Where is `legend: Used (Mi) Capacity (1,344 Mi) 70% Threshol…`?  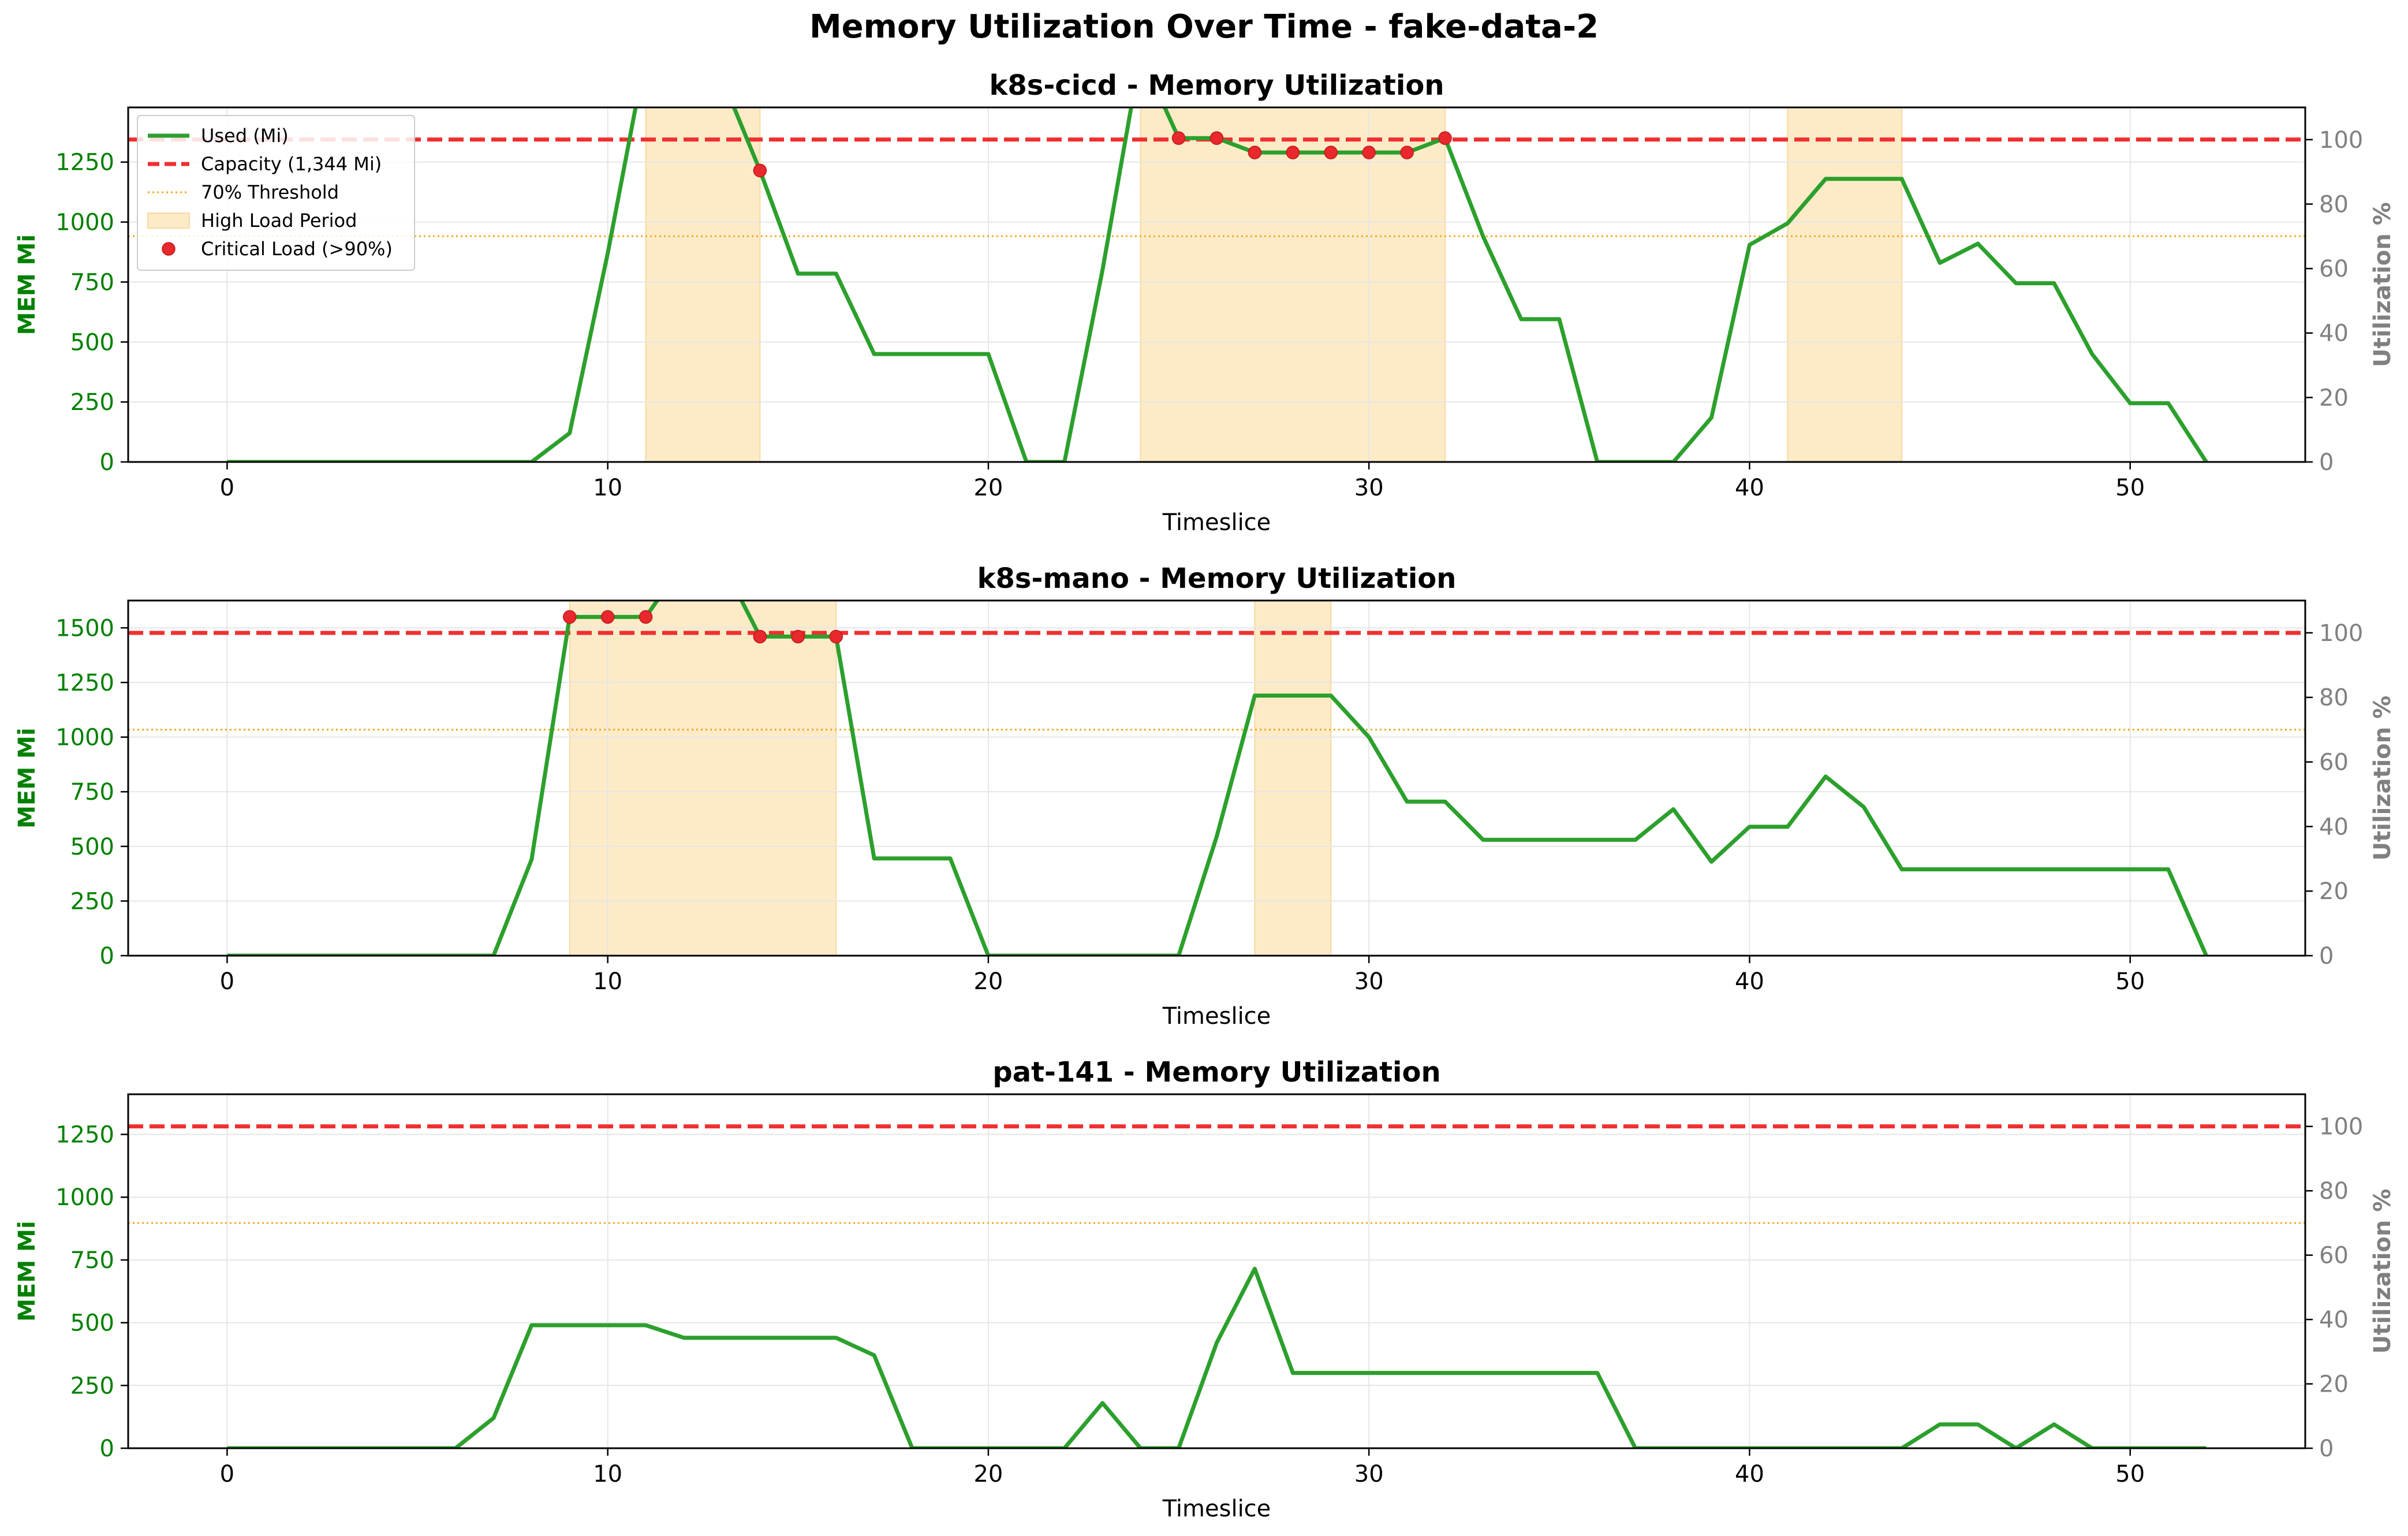 legend: Used (Mi) Capacity (1,344 Mi) 70% Threshol… is located at coordinates (276, 193).